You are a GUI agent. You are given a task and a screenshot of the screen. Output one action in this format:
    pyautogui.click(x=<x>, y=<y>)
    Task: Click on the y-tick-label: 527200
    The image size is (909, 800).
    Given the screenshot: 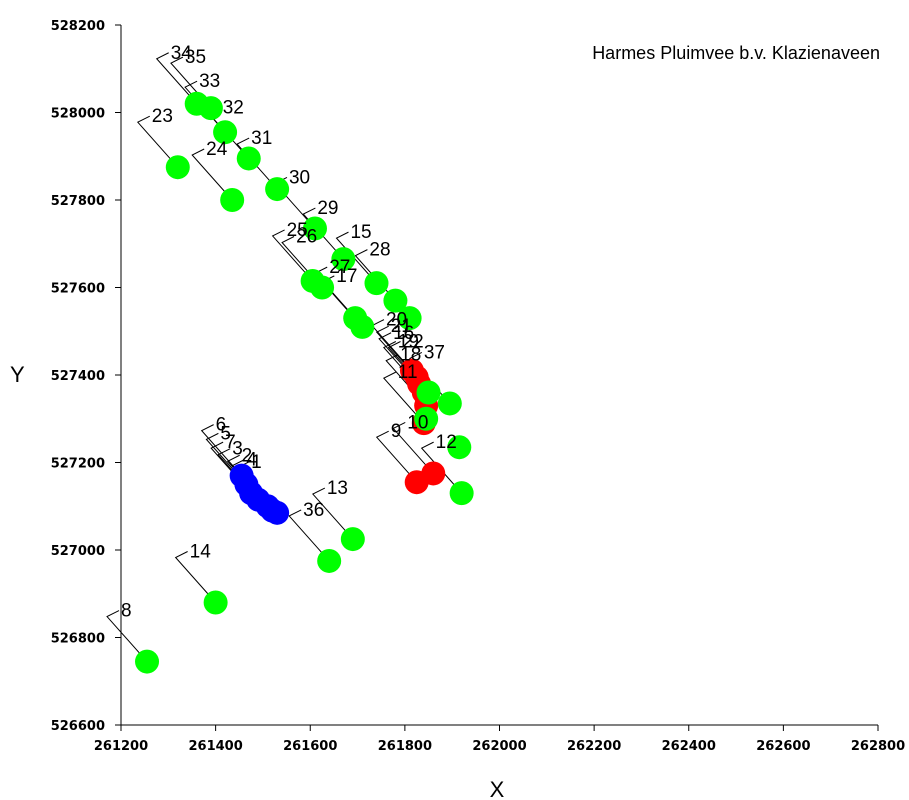 What is the action you would take?
    pyautogui.click(x=78, y=464)
    